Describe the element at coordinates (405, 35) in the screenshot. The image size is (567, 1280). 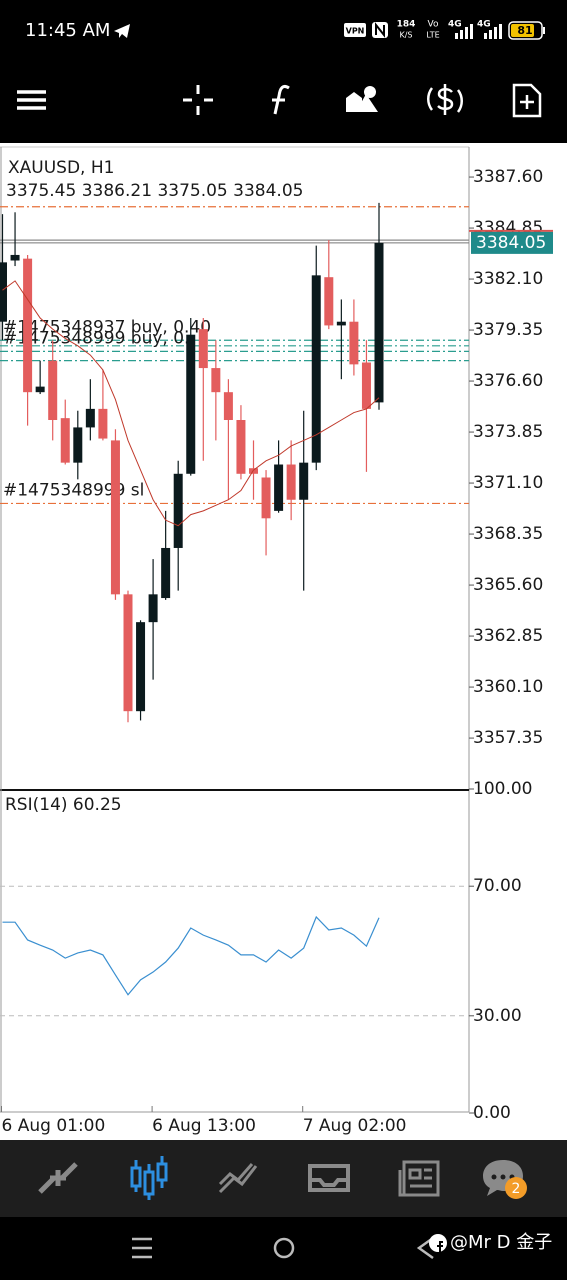
I see `net-speed-unit: K/S` at that location.